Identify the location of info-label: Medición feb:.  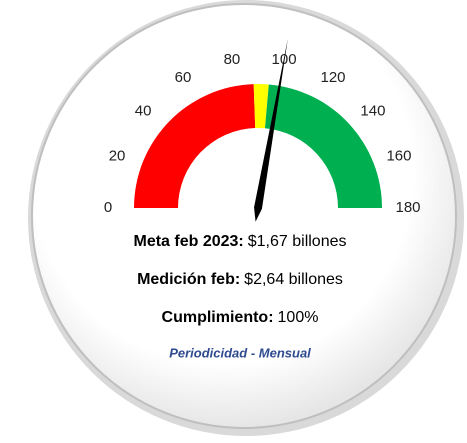
(188, 279).